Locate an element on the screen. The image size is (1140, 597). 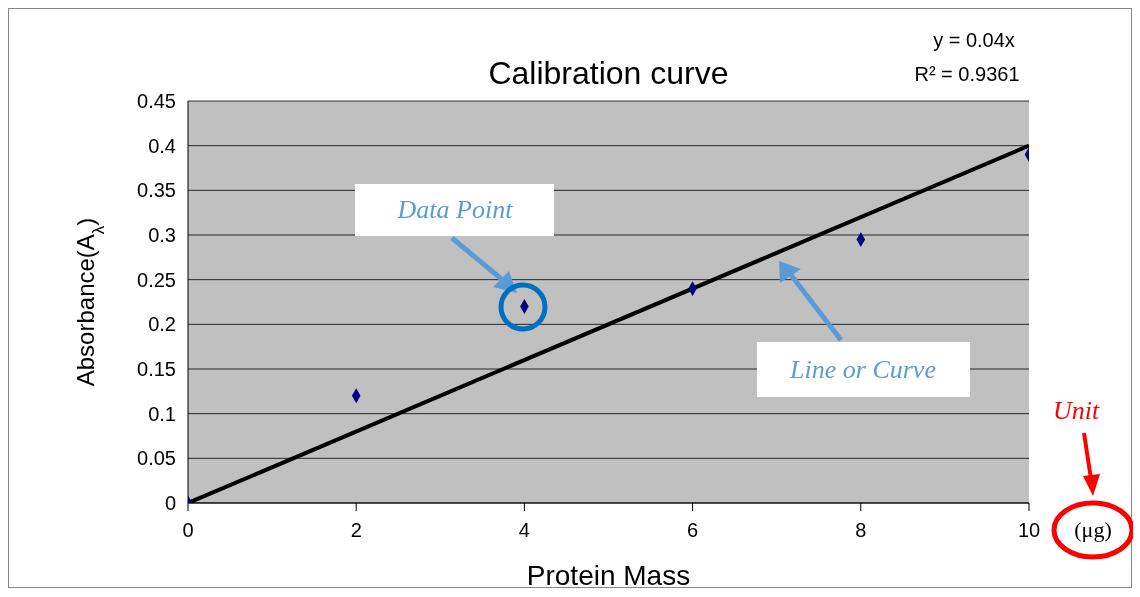
y-tick-label: 0.3 is located at coordinates (162, 235).